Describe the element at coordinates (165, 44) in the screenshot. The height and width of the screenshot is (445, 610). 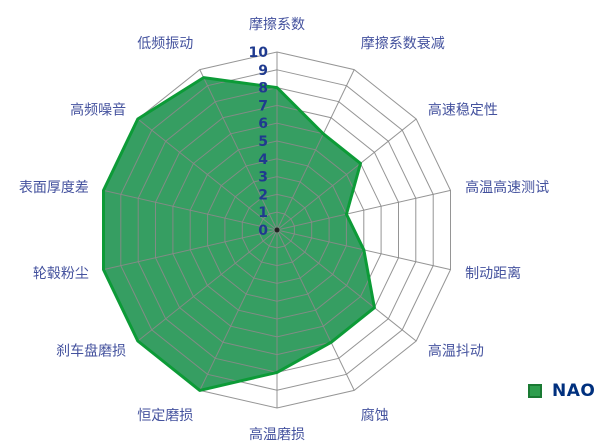
I see `category-label: 低频振动` at that location.